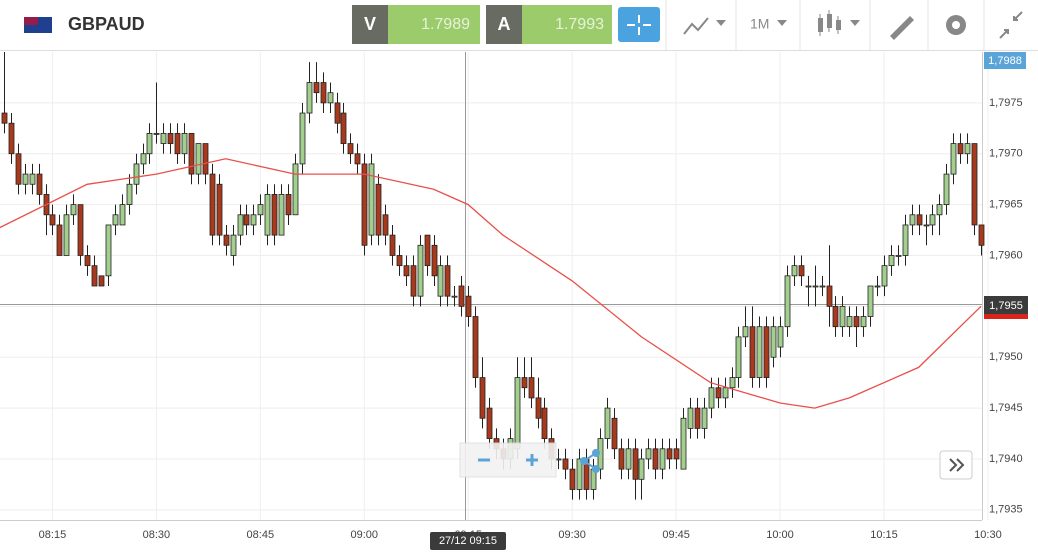  What do you see at coordinates (780, 535) in the screenshot?
I see `x-tick-label: 10:00` at bounding box center [780, 535].